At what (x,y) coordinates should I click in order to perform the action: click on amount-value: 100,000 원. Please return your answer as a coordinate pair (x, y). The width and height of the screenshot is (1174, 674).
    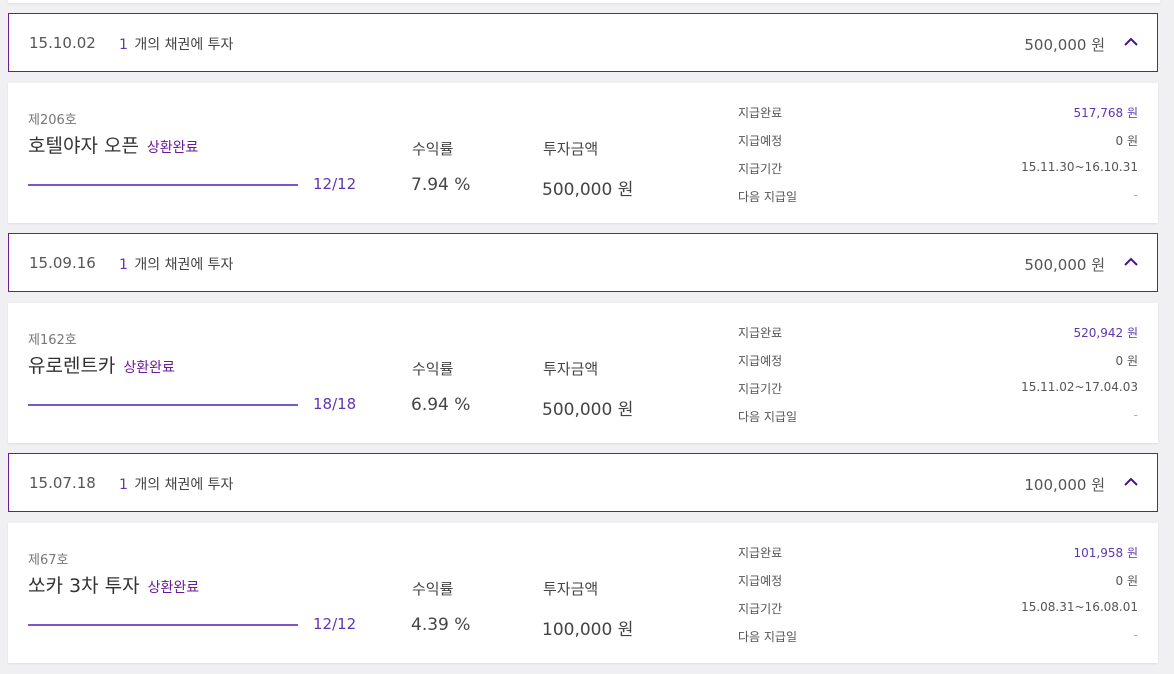
    Looking at the image, I should click on (588, 630).